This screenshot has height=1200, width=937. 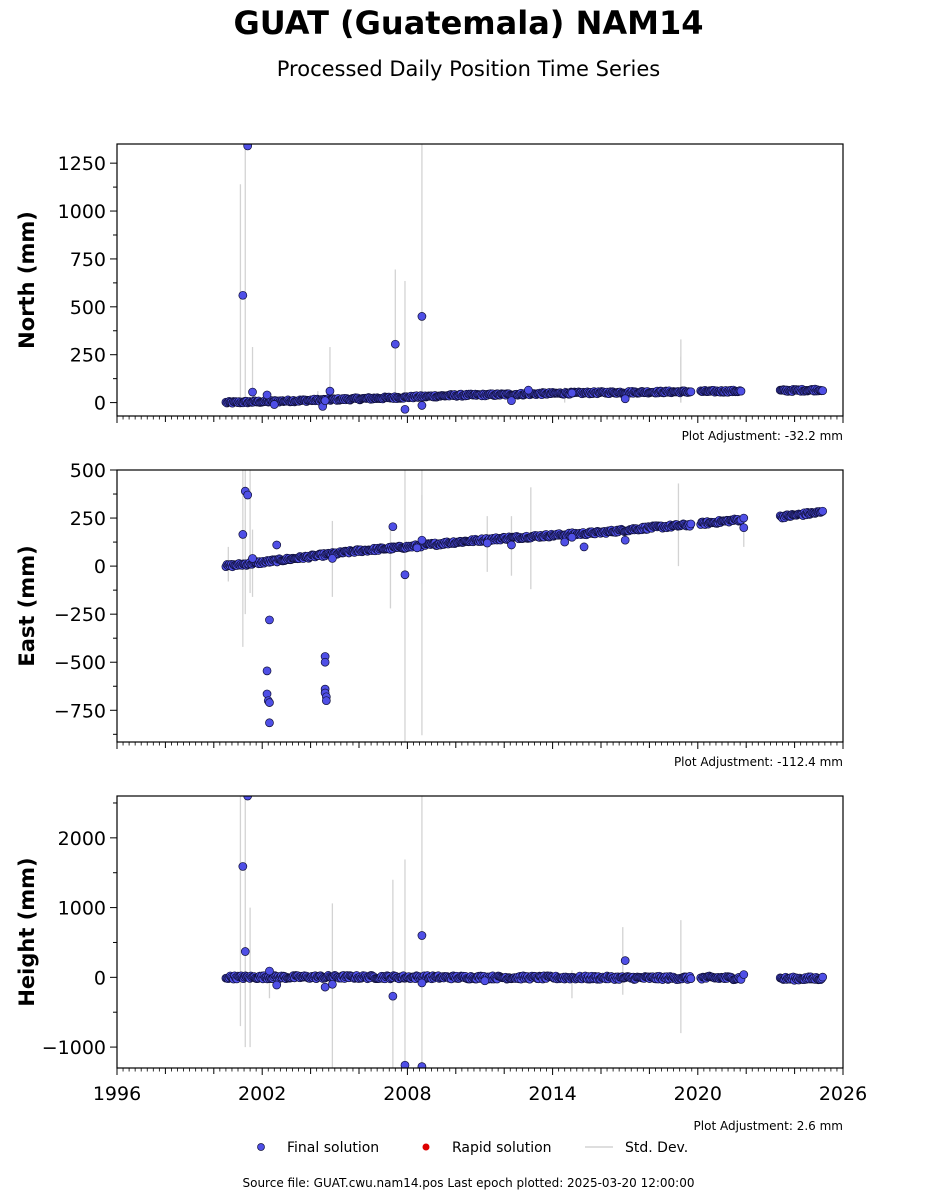 I want to click on legend-final-label: Final solution, so click(x=333, y=1148).